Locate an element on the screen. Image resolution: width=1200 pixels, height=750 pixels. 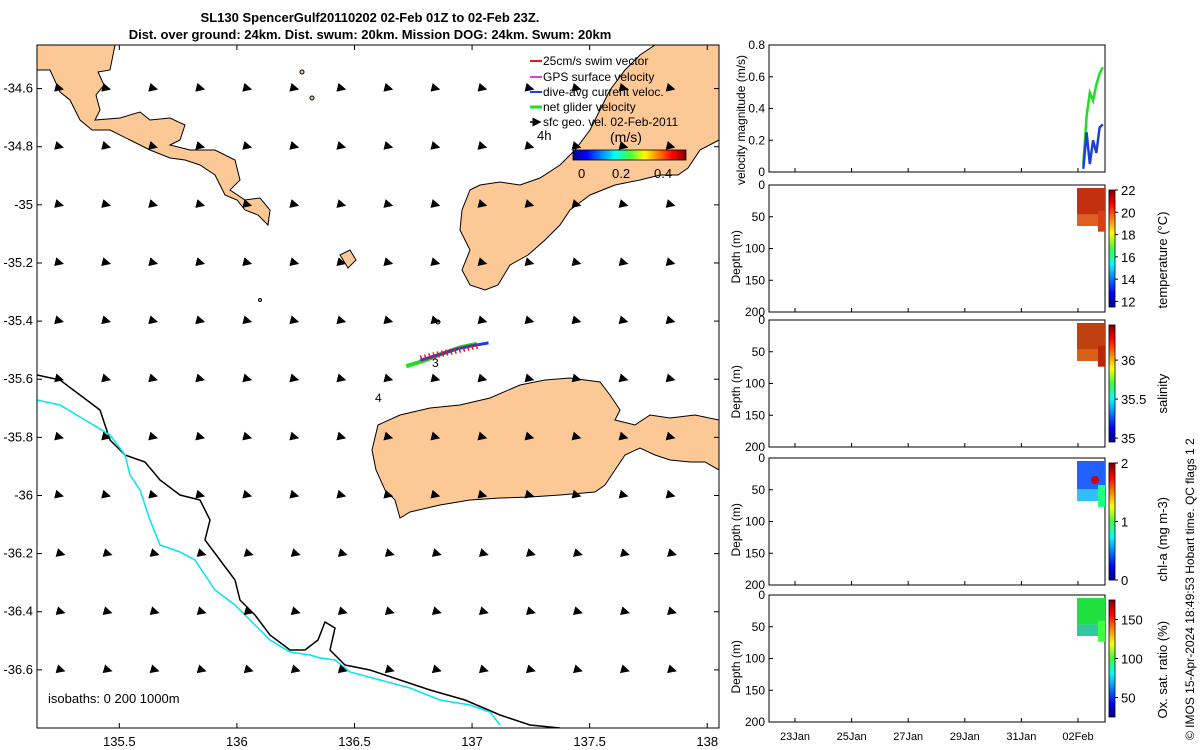
legend-swim-vector: 25cm/s swim vector is located at coordinates (595, 61).